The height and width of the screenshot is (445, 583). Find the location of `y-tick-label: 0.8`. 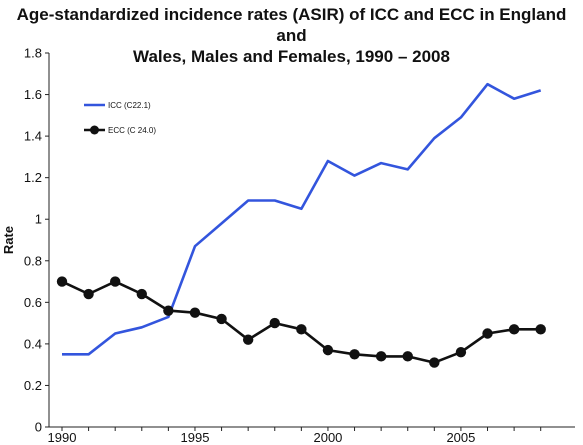

y-tick-label: 0.8 is located at coordinates (33, 260).